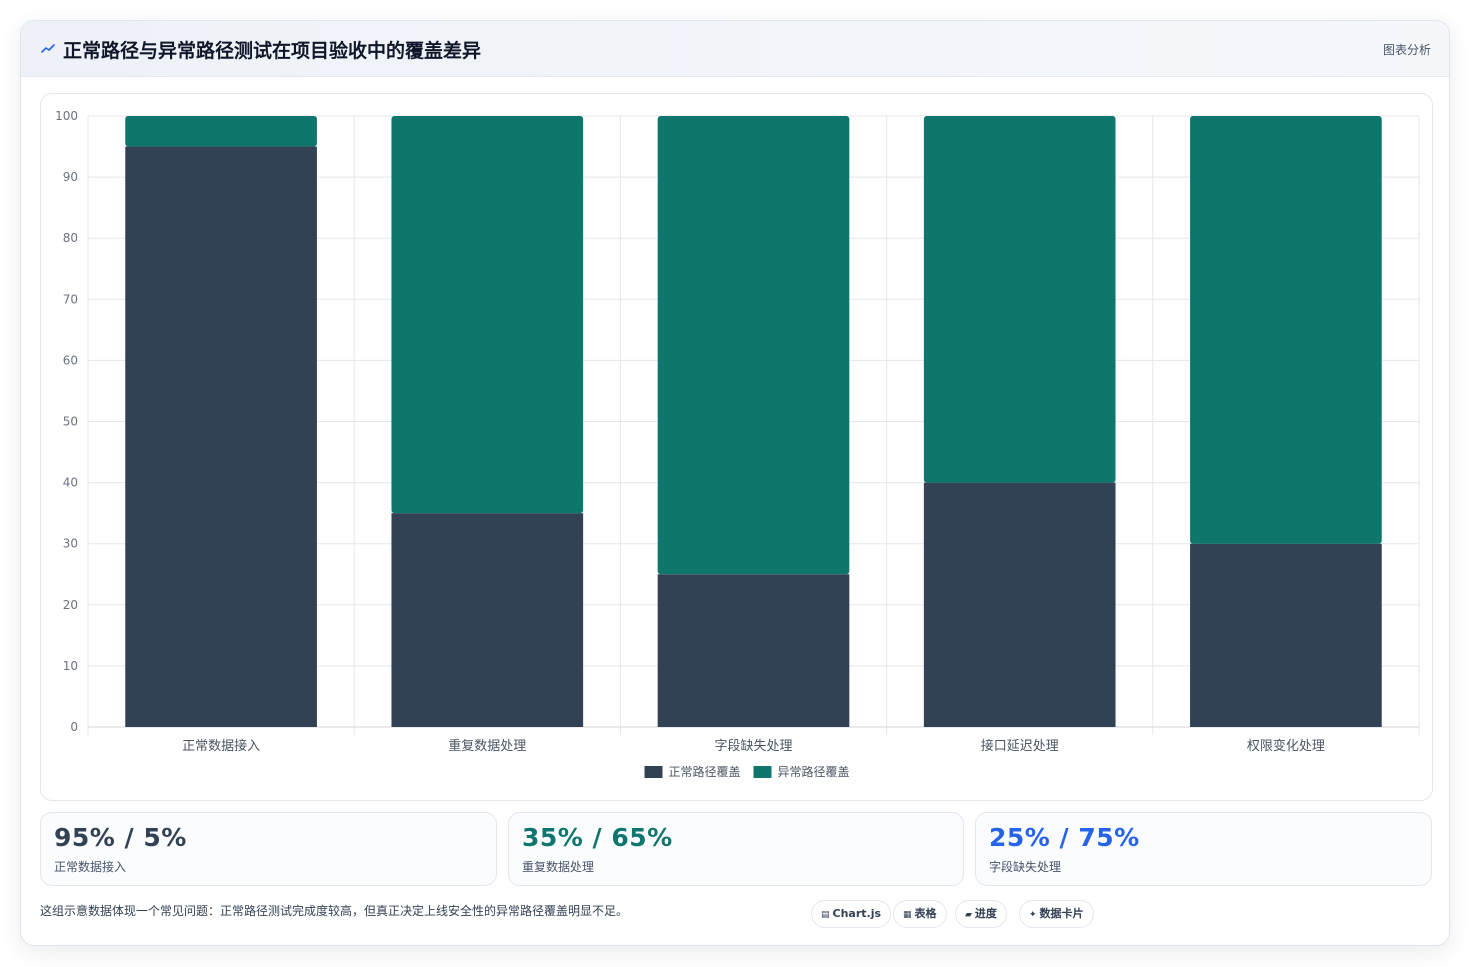  What do you see at coordinates (857, 913) in the screenshot?
I see `chip-label: Chart.js` at bounding box center [857, 913].